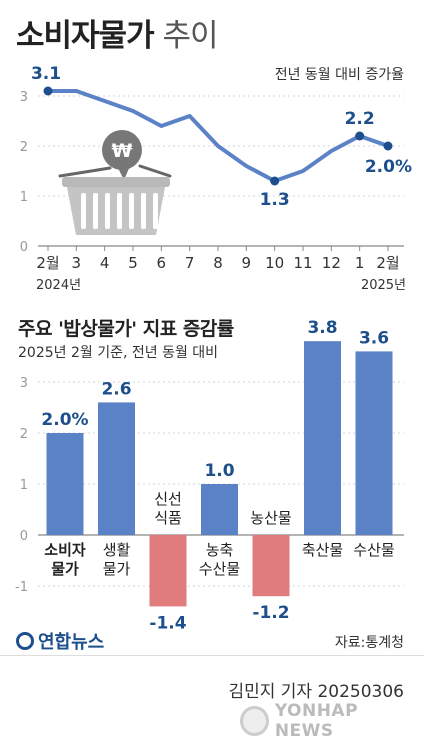  What do you see at coordinates (316, 692) in the screenshot?
I see `byline: 김민지 기자 20250306` at bounding box center [316, 692].